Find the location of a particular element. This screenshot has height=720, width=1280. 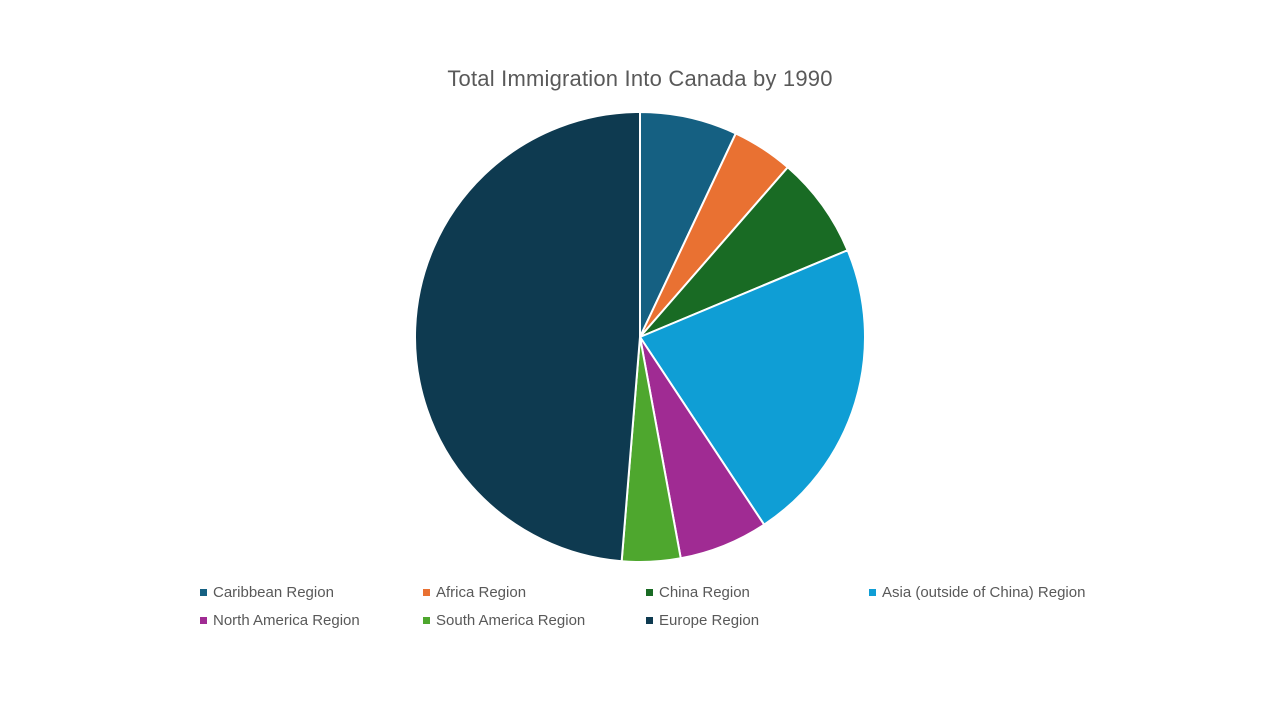

legend-label: Europe Region is located at coordinates (709, 620).